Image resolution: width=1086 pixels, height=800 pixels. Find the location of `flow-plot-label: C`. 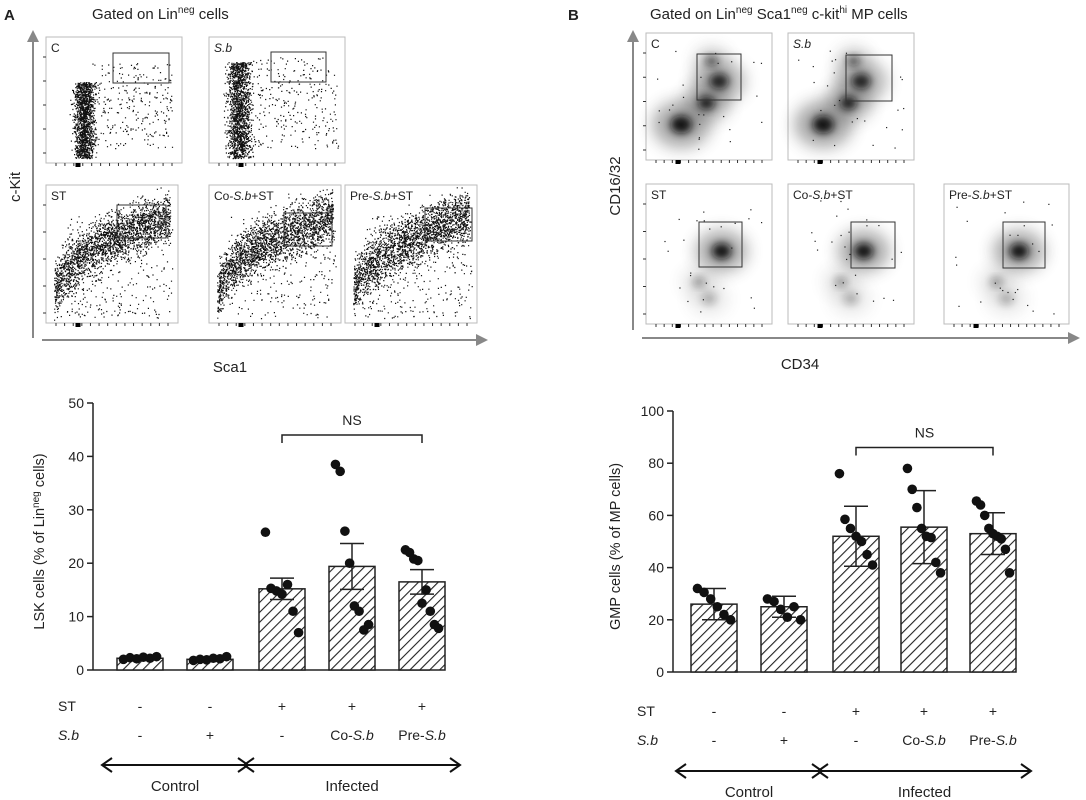

flow-plot-label: C is located at coordinates (655, 44).